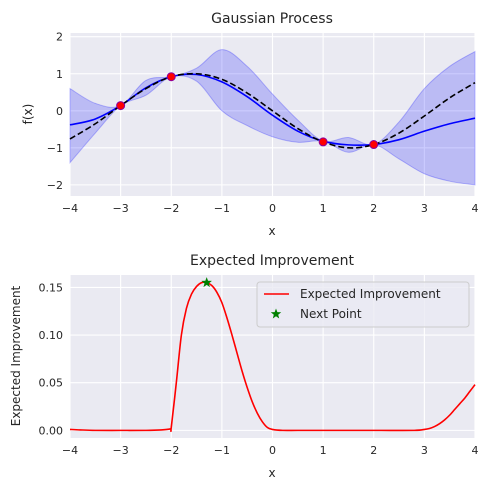 The image size is (489, 490). I want to click on y-tick-label: 0.05, so click(51, 383).